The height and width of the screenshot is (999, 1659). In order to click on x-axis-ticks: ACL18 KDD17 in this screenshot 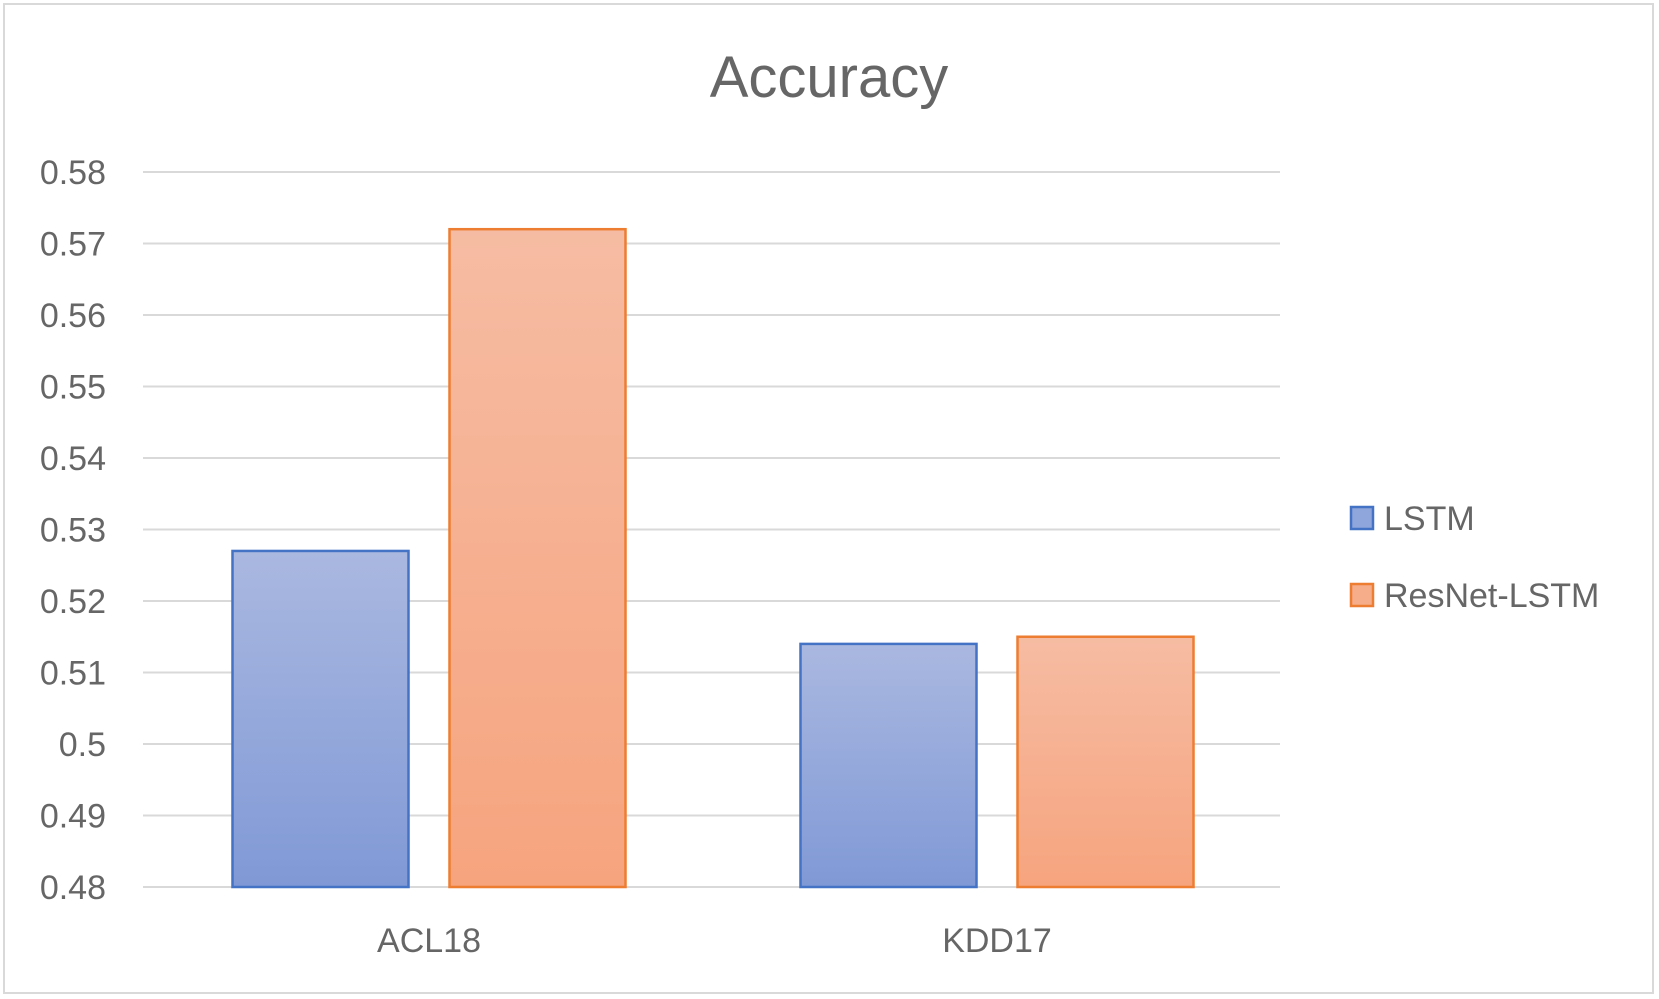, I will do `click(714, 941)`.